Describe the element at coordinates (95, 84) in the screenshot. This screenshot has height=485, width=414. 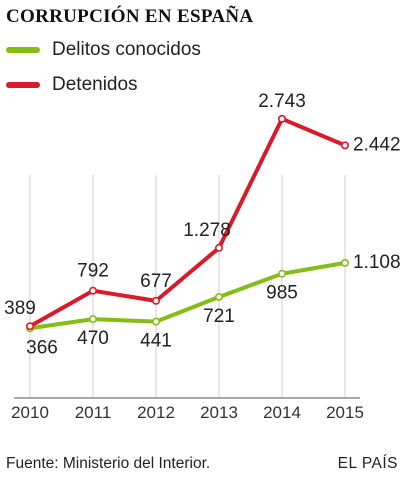
I see `legend-label-detenidos: Detenidos` at that location.